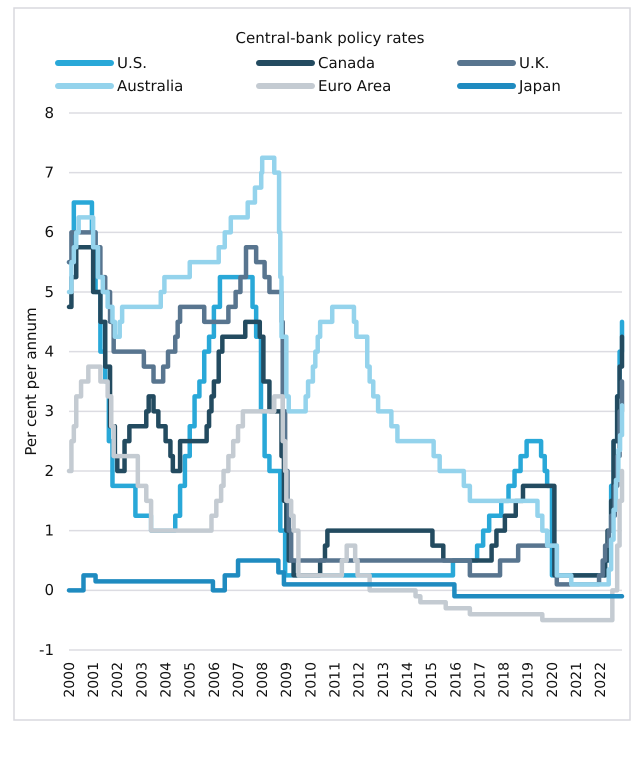  What do you see at coordinates (504, 680) in the screenshot?
I see `x-tick-label: 2018` at bounding box center [504, 680].